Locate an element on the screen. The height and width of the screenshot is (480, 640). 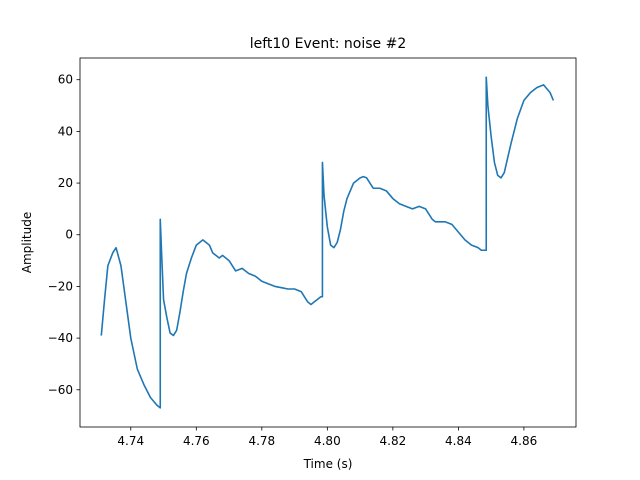
x-tick-label: 4.78 is located at coordinates (261, 441).